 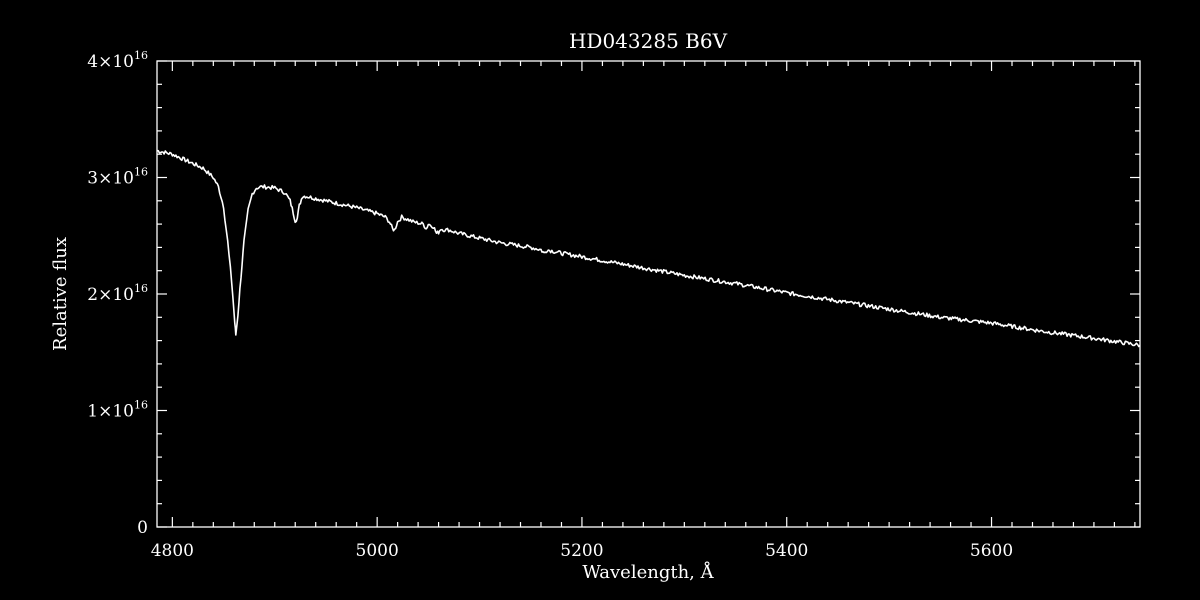 I want to click on y-tick-label: 1×10¹⁶, so click(x=117, y=410).